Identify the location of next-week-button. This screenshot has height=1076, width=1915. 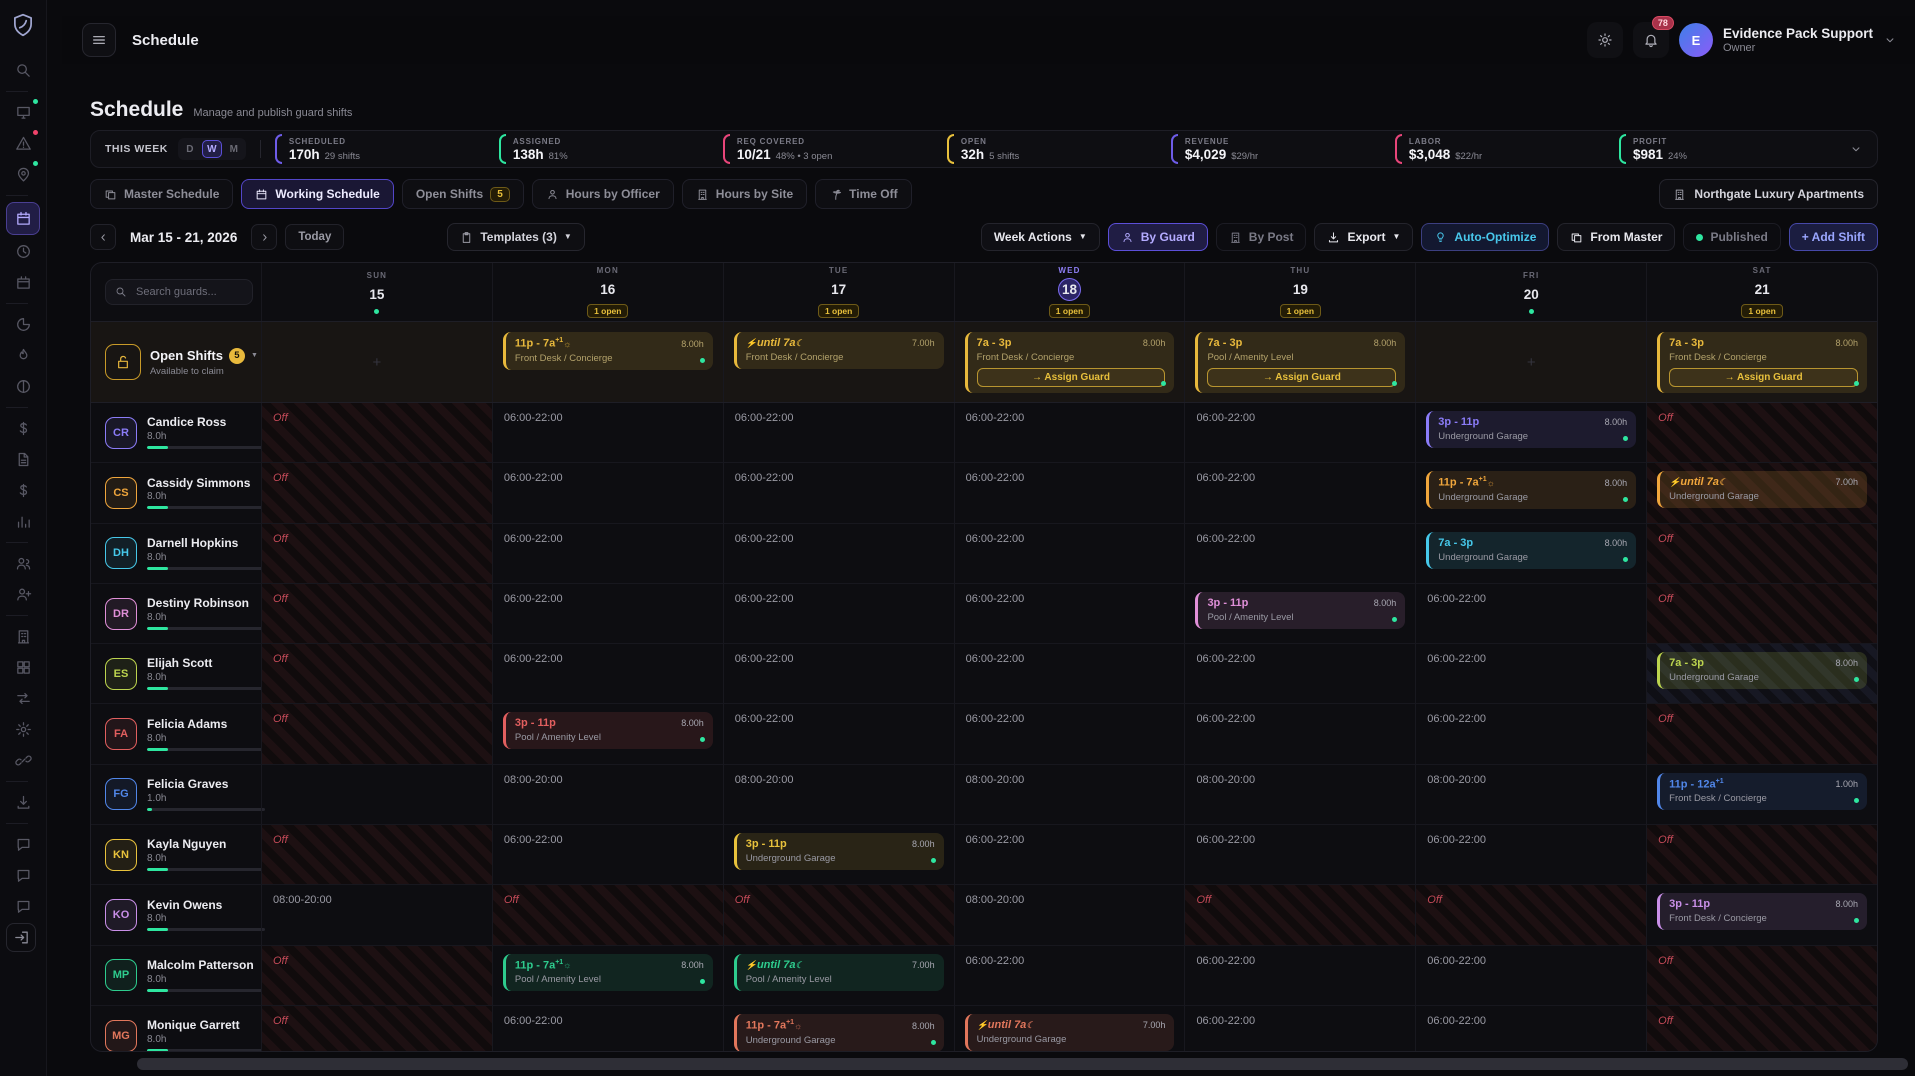
(264, 237).